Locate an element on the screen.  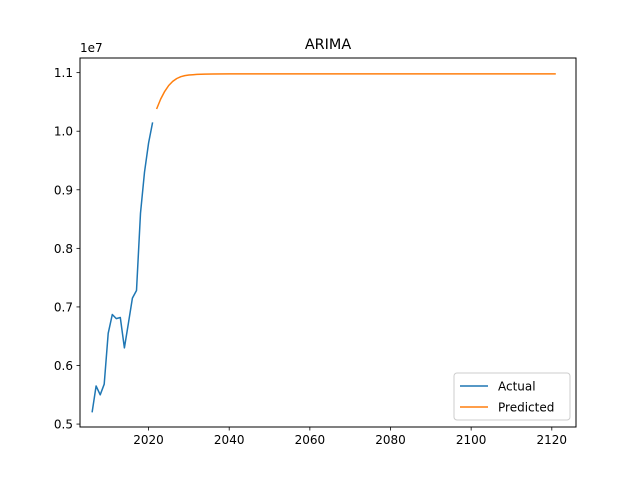
y-tick-label: 0.5 is located at coordinates (63, 425).